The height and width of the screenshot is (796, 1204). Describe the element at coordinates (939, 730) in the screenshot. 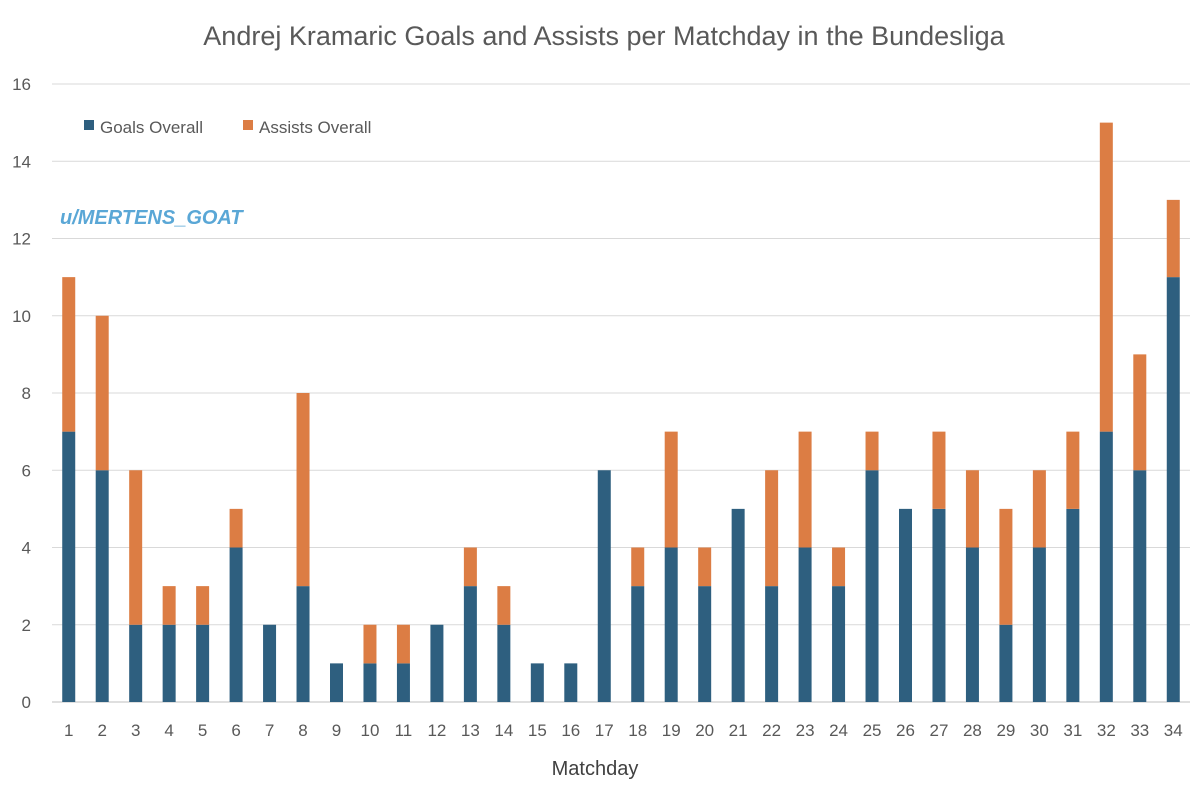

I see `x-tick-label: 27` at that location.